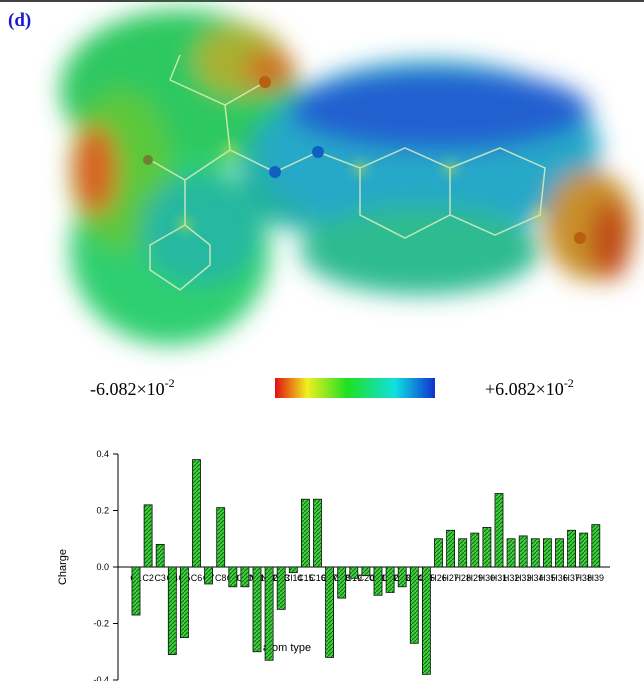  What do you see at coordinates (596, 578) in the screenshot?
I see `x-tick-label: H39` at bounding box center [596, 578].